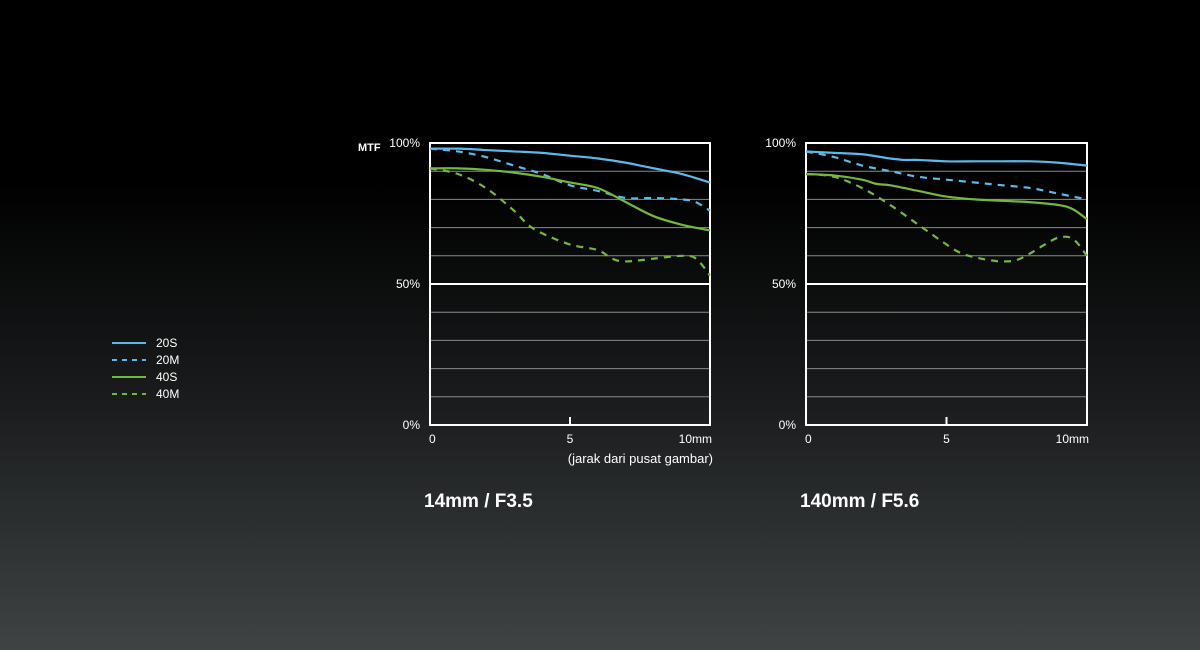 This screenshot has width=1200, height=650. What do you see at coordinates (859, 501) in the screenshot?
I see `chart-title: 140mm / F5.6` at bounding box center [859, 501].